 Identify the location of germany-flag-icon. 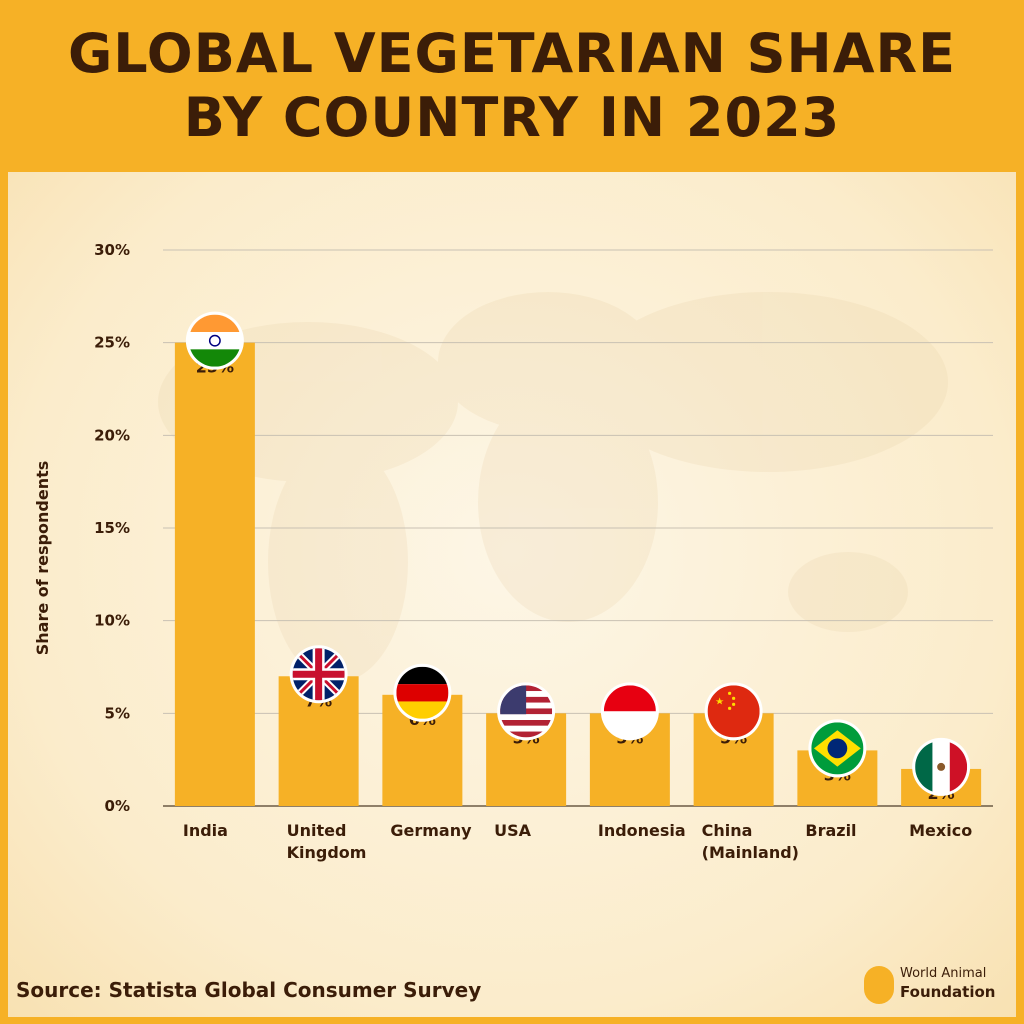
(422, 692).